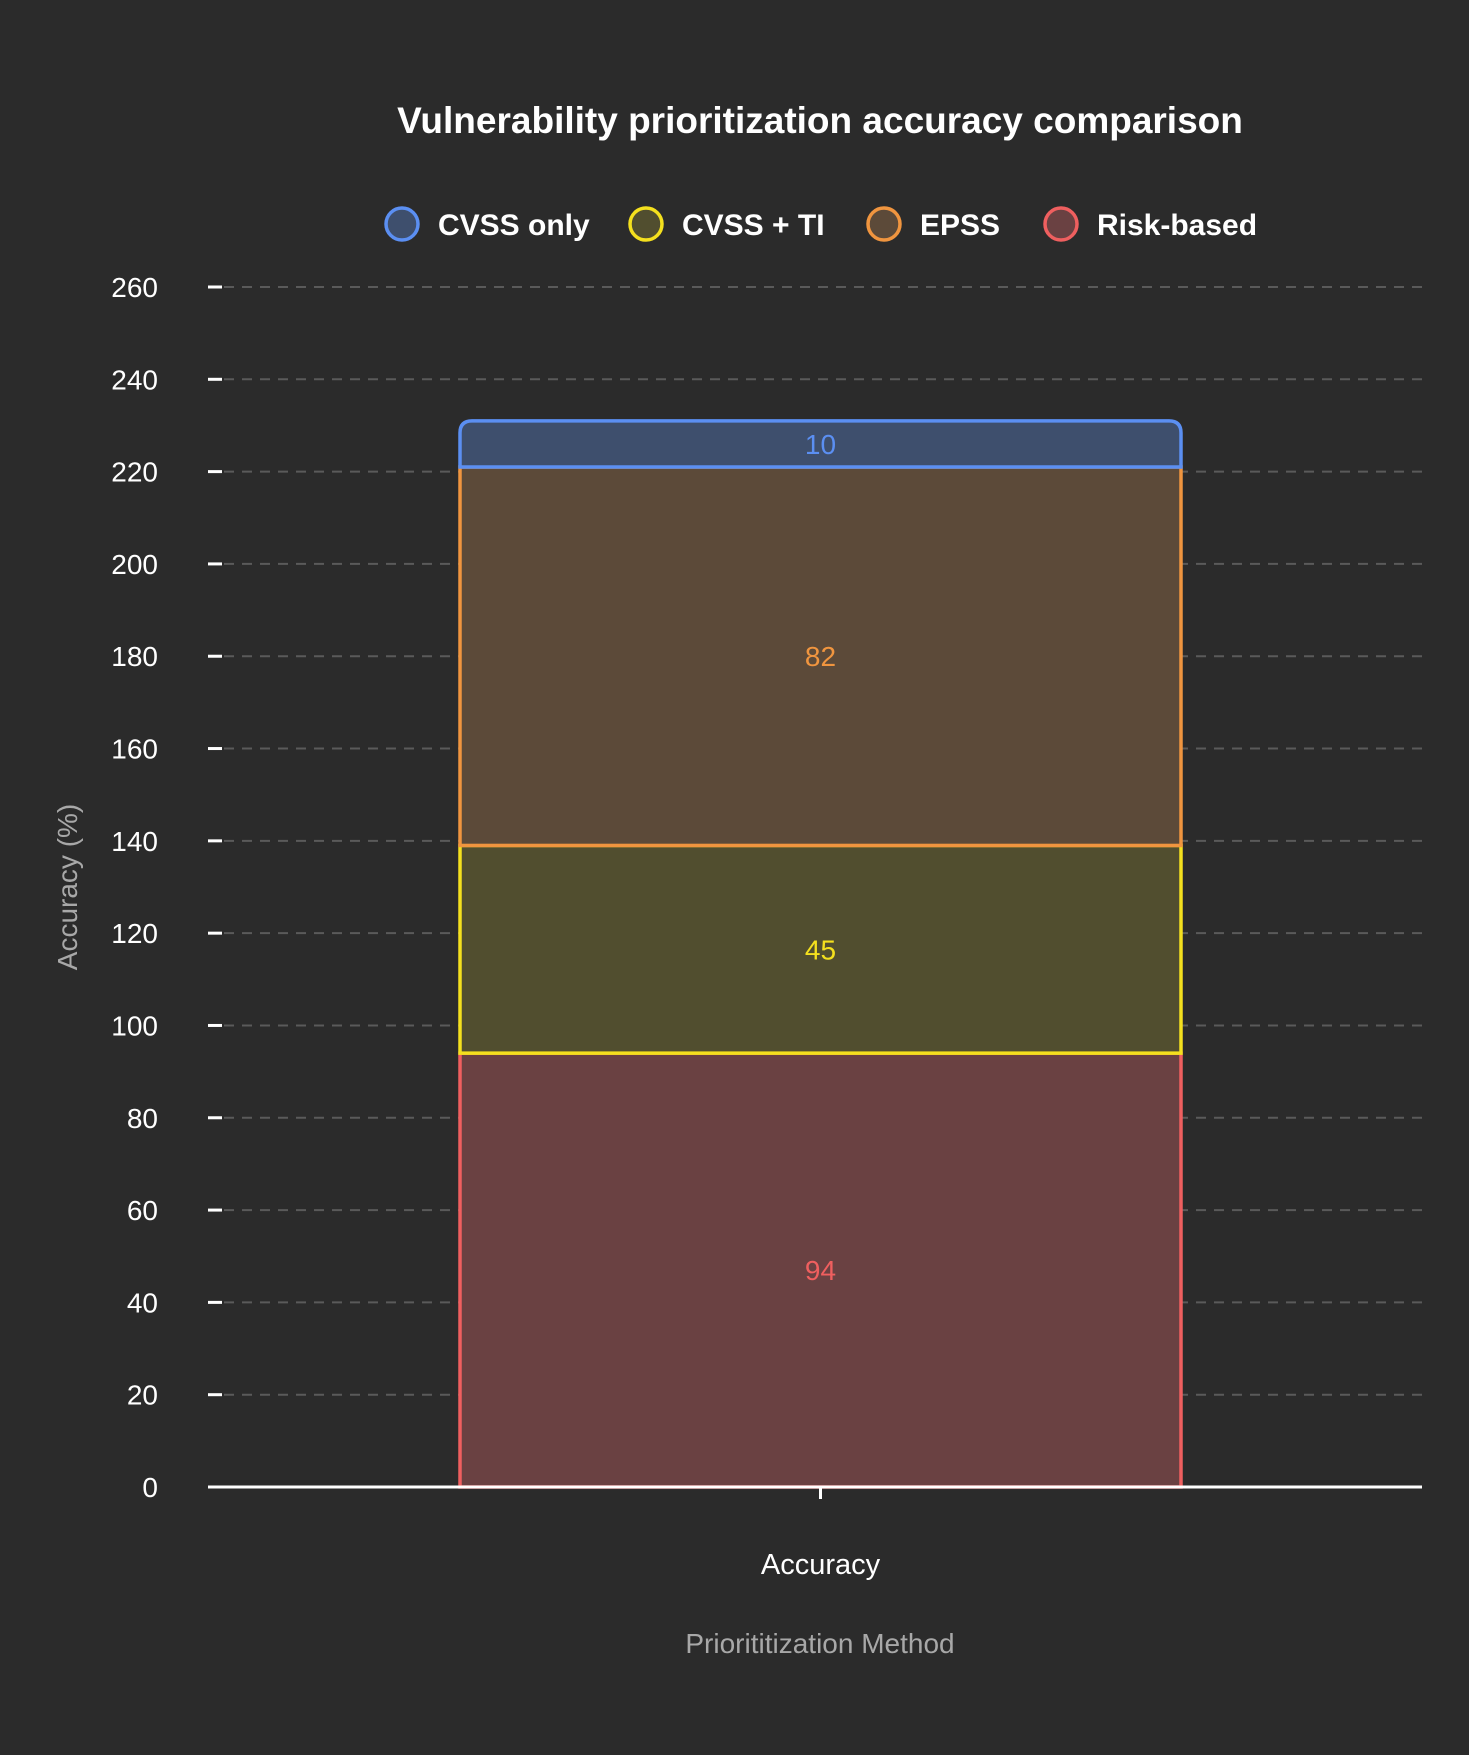 Image resolution: width=1469 pixels, height=1755 pixels. What do you see at coordinates (67, 887) in the screenshot?
I see `y-axis-title: Accuracy (%)` at bounding box center [67, 887].